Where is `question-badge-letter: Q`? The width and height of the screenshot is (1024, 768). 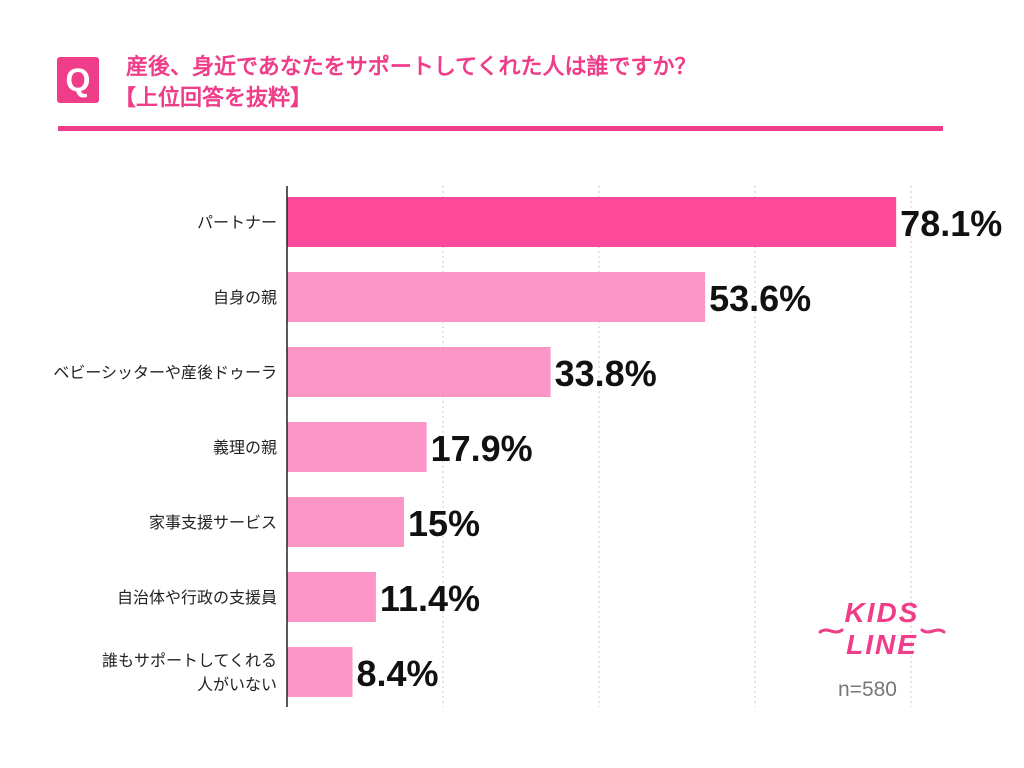 question-badge-letter: Q is located at coordinates (78, 79).